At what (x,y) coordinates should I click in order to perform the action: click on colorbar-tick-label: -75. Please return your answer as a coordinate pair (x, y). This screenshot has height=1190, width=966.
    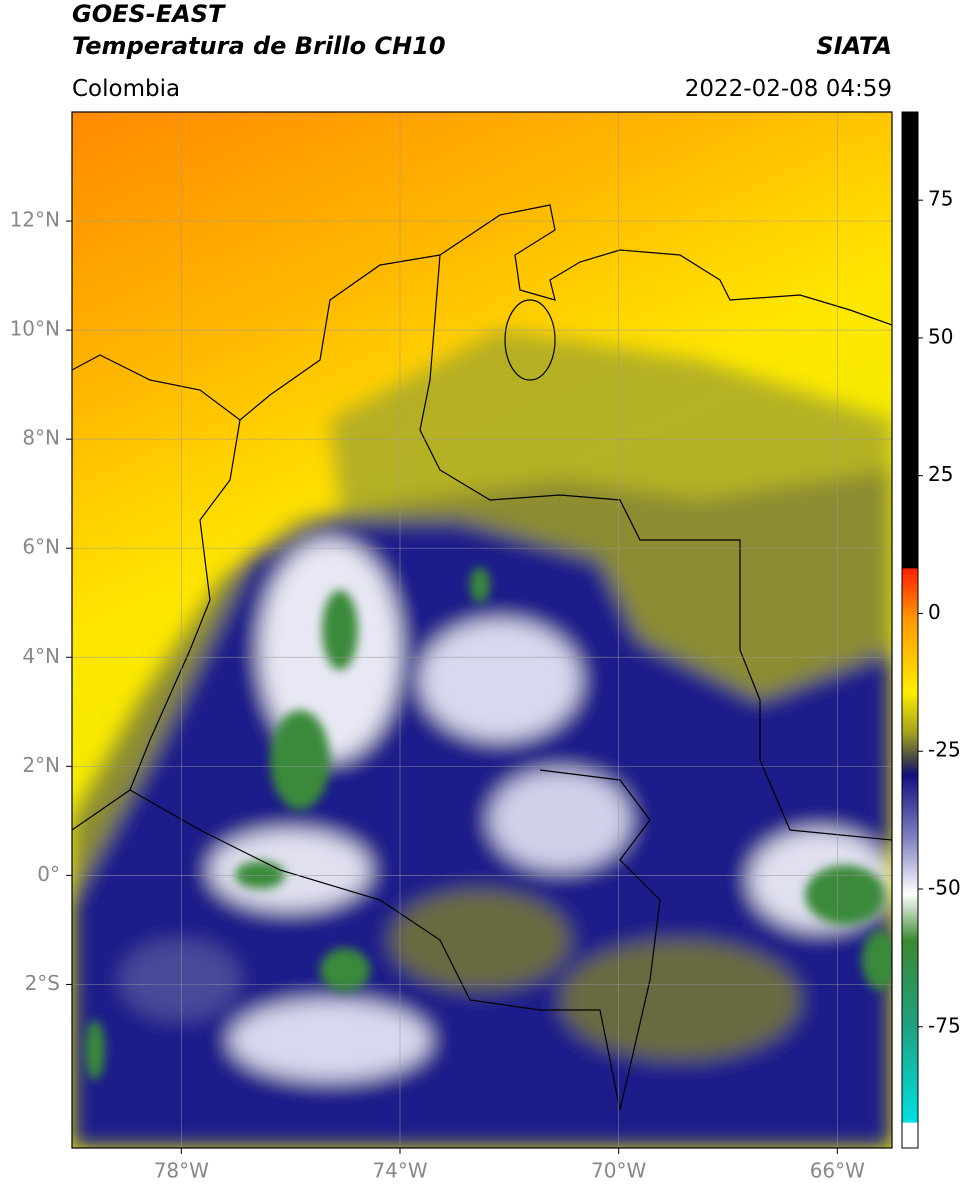
    Looking at the image, I should click on (944, 1025).